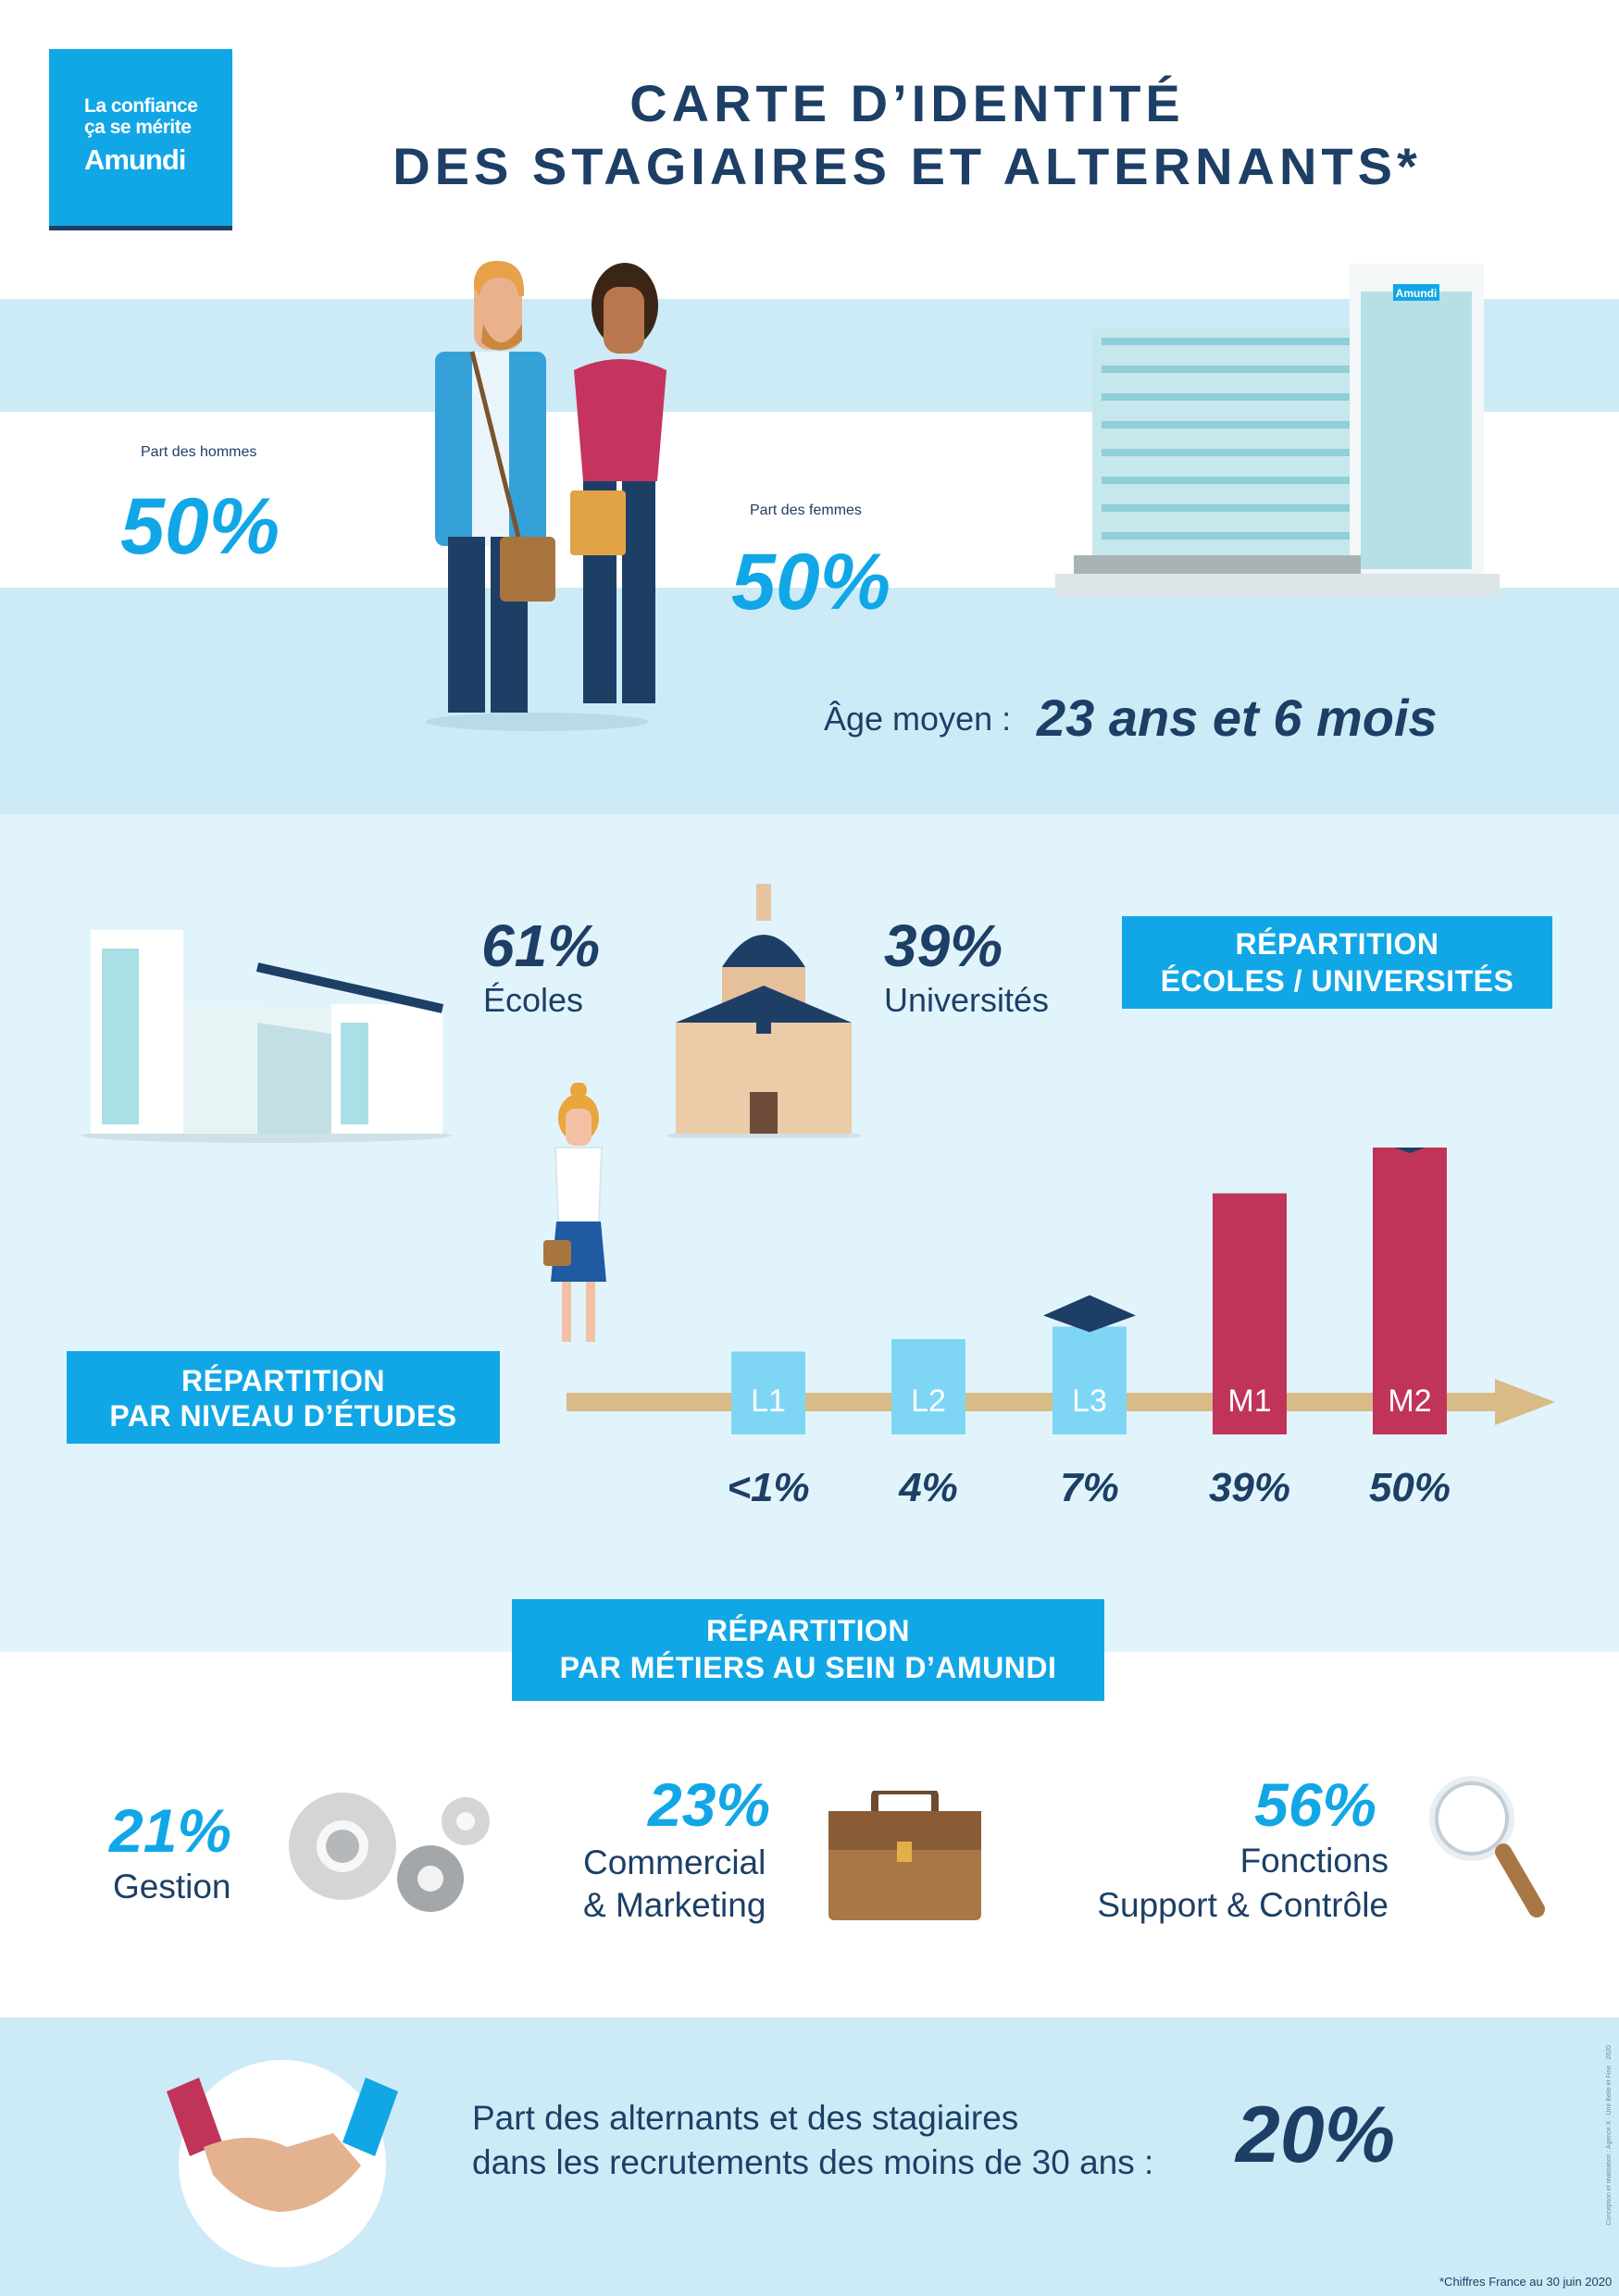 This screenshot has width=1619, height=2296. I want to click on value-label-m2: 50%, so click(1410, 1488).